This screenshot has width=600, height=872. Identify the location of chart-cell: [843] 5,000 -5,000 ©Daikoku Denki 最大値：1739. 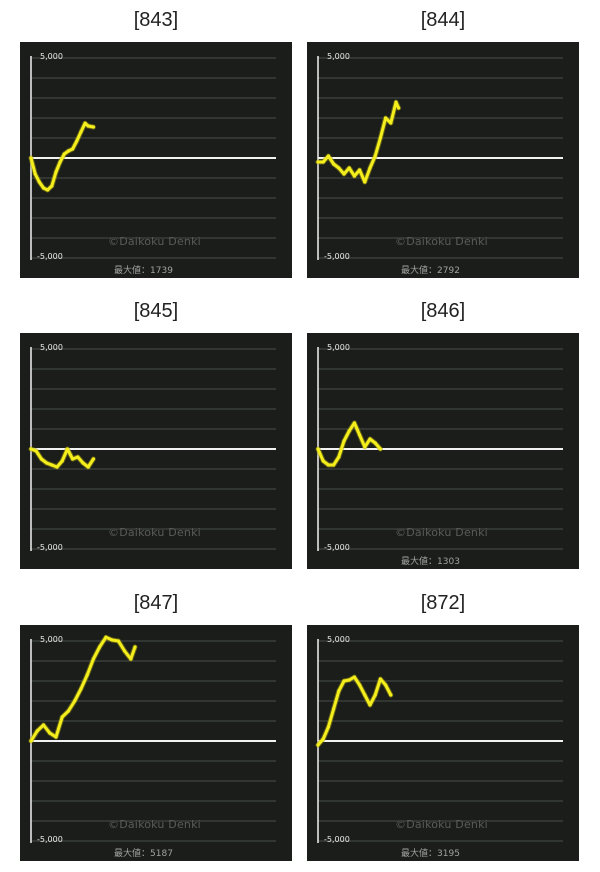
(156, 139).